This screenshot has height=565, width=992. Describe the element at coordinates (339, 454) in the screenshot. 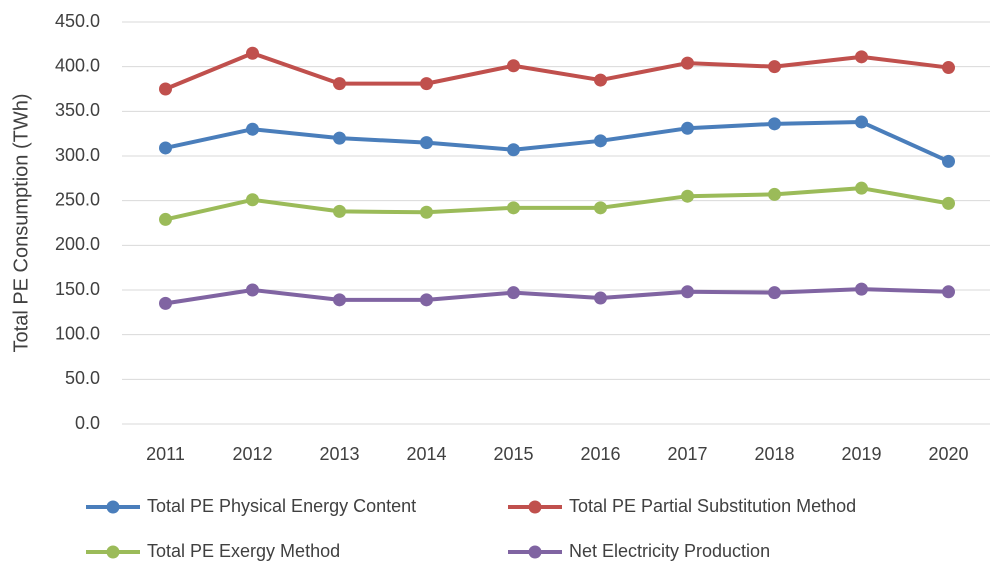

I see `x-tick-label: 2013` at that location.